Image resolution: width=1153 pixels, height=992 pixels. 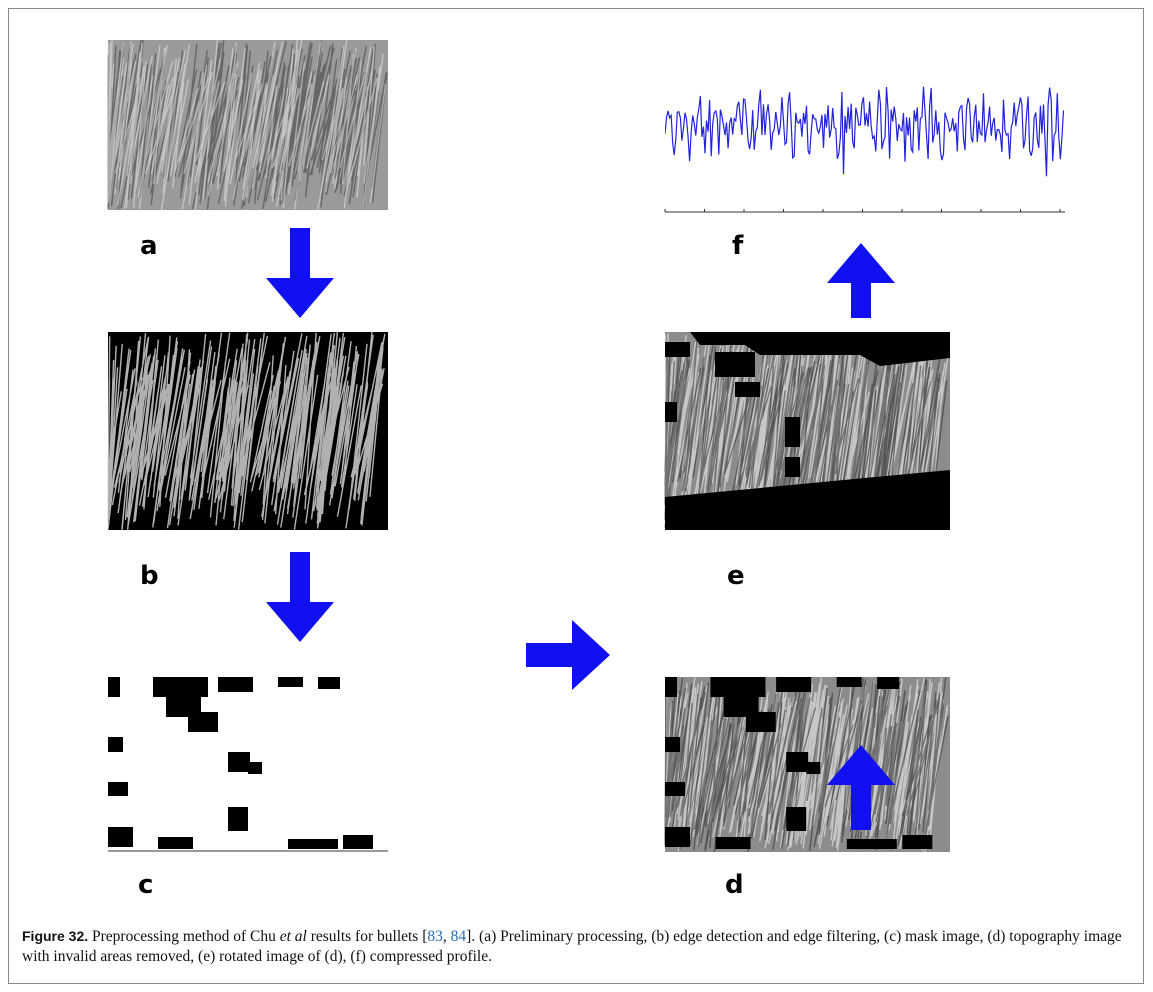 What do you see at coordinates (738, 246) in the screenshot?
I see `panel-label: f` at bounding box center [738, 246].